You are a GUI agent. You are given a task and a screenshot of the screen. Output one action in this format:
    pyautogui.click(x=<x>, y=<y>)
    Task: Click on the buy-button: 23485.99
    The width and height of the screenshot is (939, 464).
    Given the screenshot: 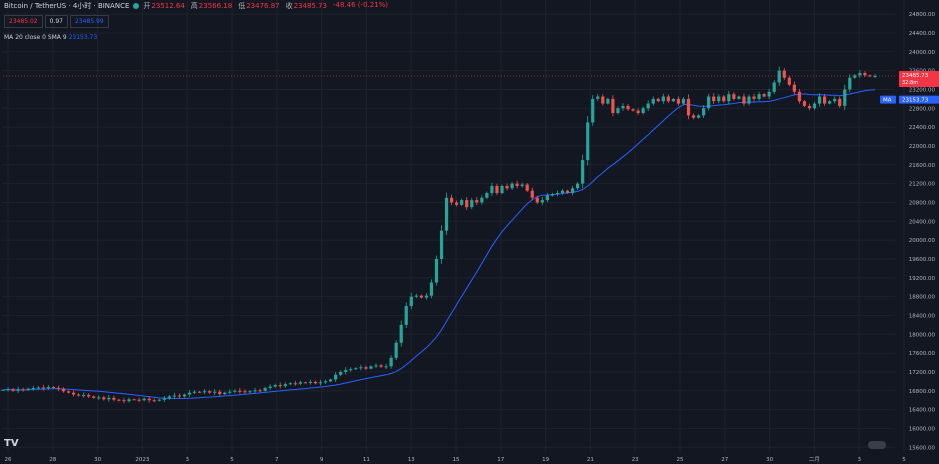 What is the action you would take?
    pyautogui.click(x=89, y=21)
    